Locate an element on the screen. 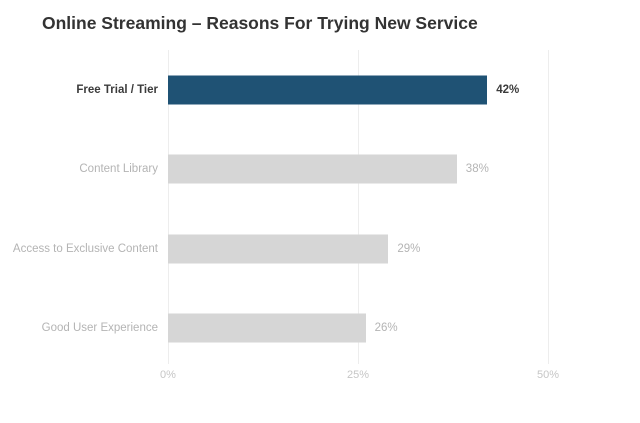 The width and height of the screenshot is (640, 423). gridline-50% is located at coordinates (548, 207).